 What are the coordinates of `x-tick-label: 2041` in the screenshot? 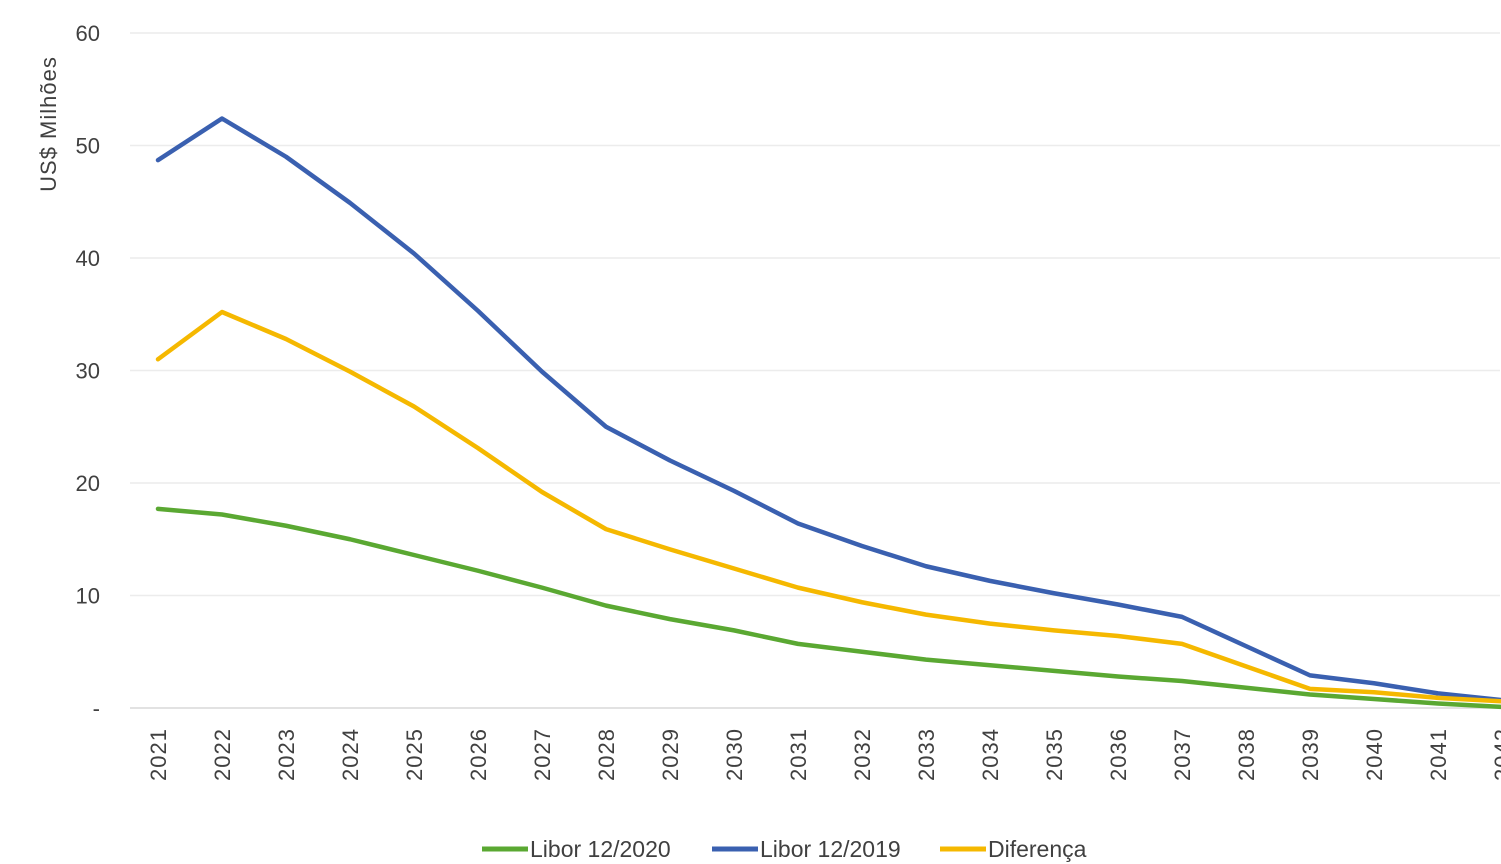 It's located at (1438, 754).